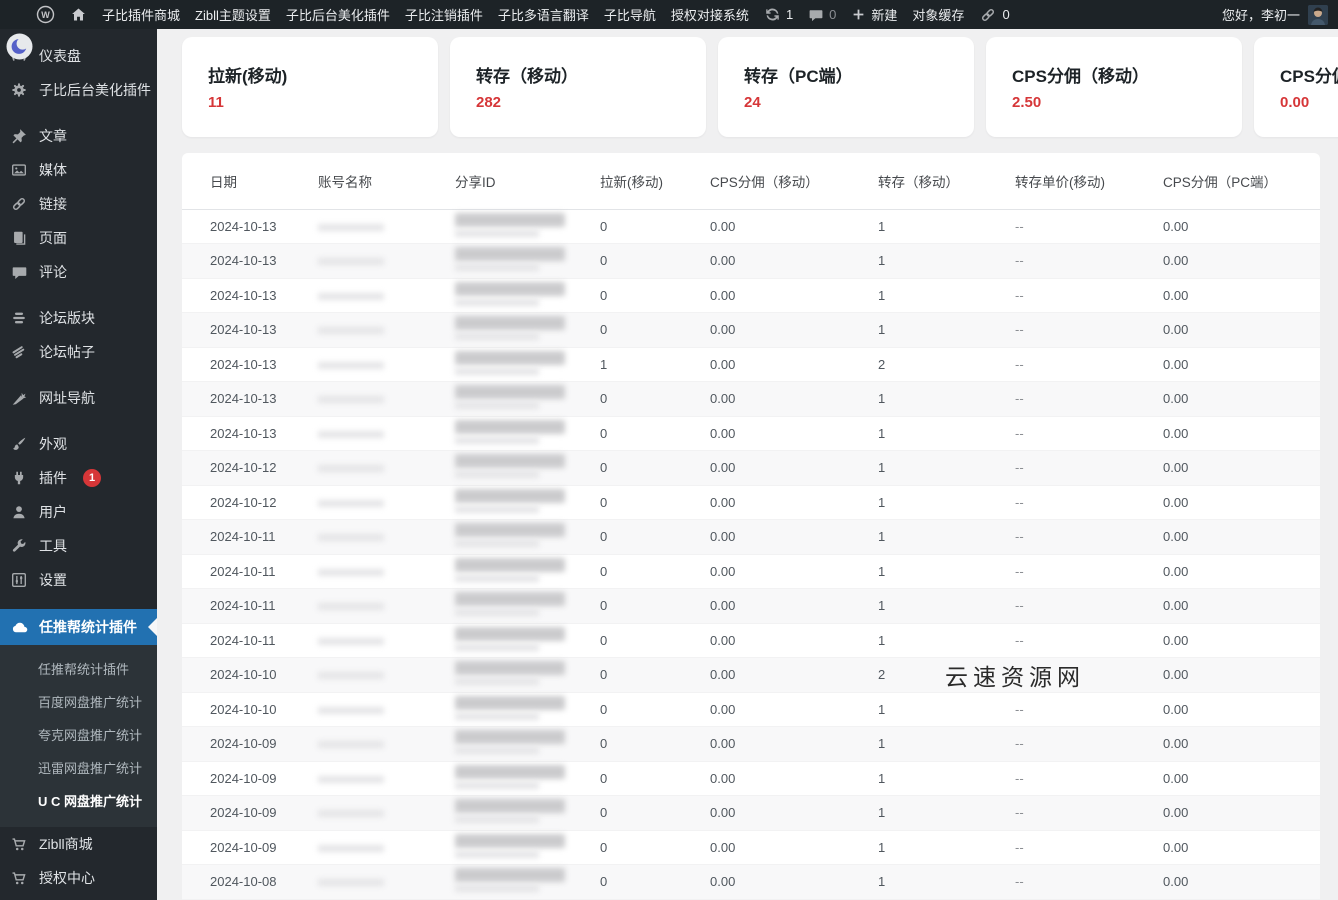  I want to click on sidebar-item-label: 论坛帖子, so click(67, 352).